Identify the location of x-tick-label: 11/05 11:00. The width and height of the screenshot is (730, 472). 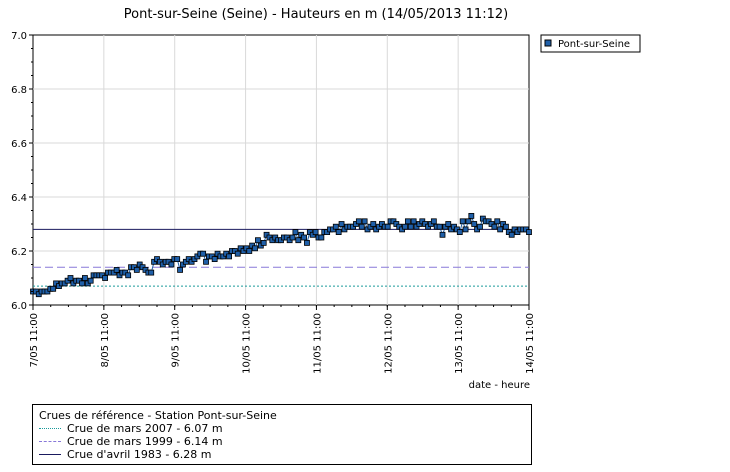
(317, 343).